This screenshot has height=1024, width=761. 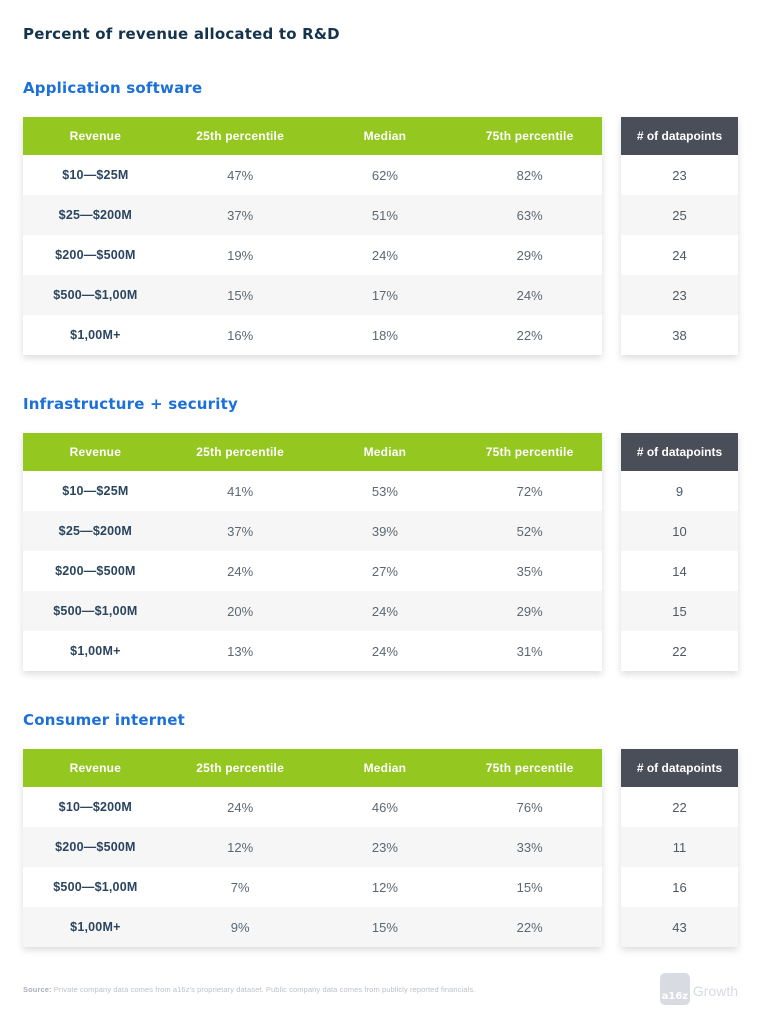 I want to click on p25-cell: 12%, so click(x=240, y=847).